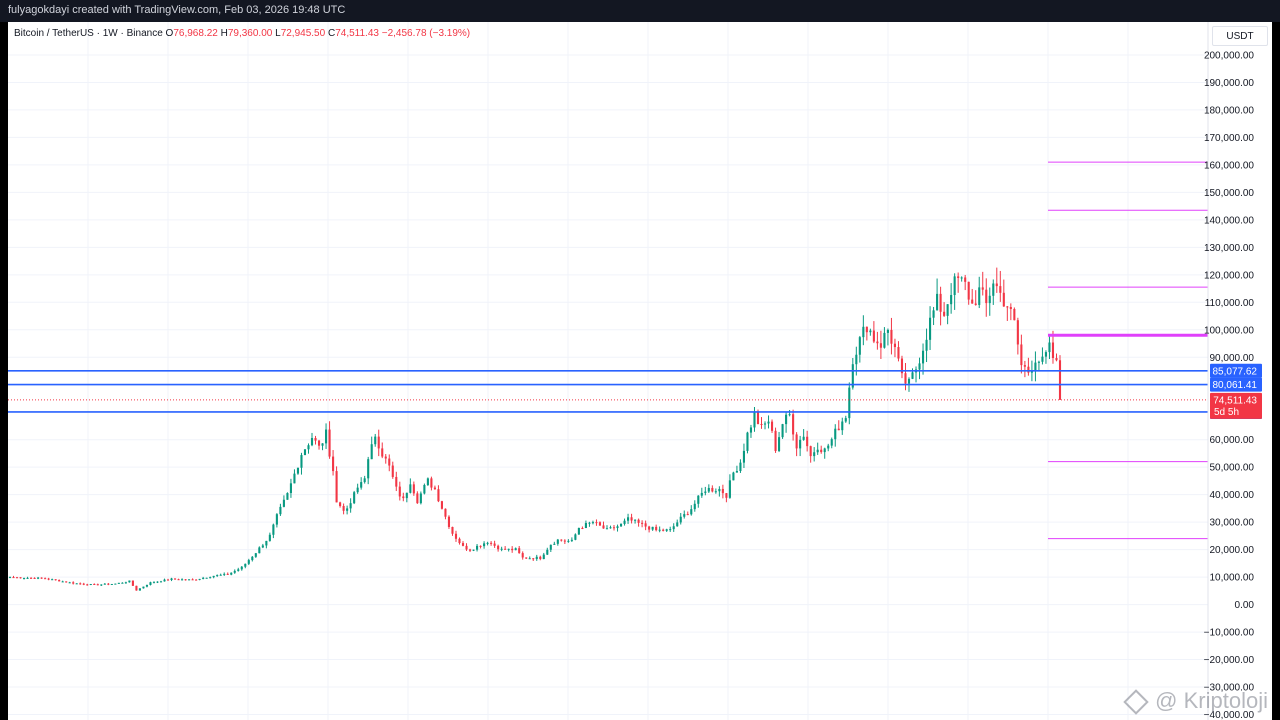 The image size is (1280, 720). What do you see at coordinates (1229, 165) in the screenshot?
I see `price-tick-label: 160,000.00` at bounding box center [1229, 165].